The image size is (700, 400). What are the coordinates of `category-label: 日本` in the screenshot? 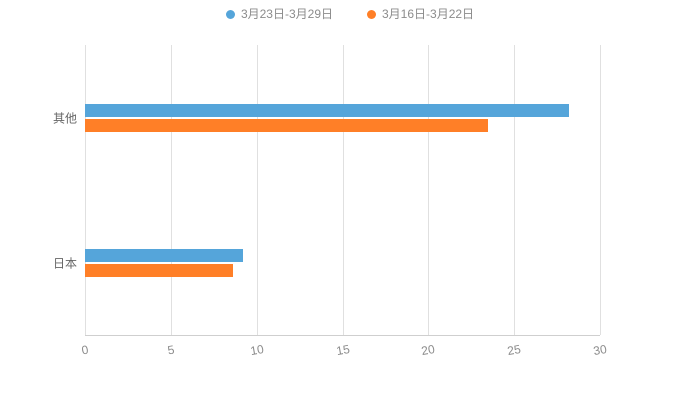 It's located at (64, 263).